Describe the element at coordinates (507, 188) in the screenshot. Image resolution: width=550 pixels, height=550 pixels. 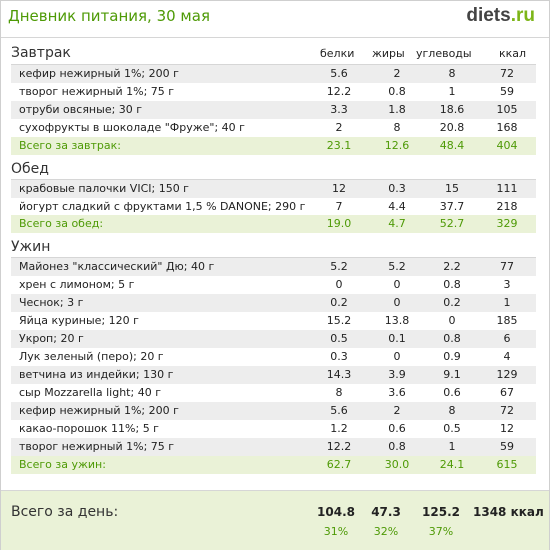
I see `kcal-value: 111` at that location.